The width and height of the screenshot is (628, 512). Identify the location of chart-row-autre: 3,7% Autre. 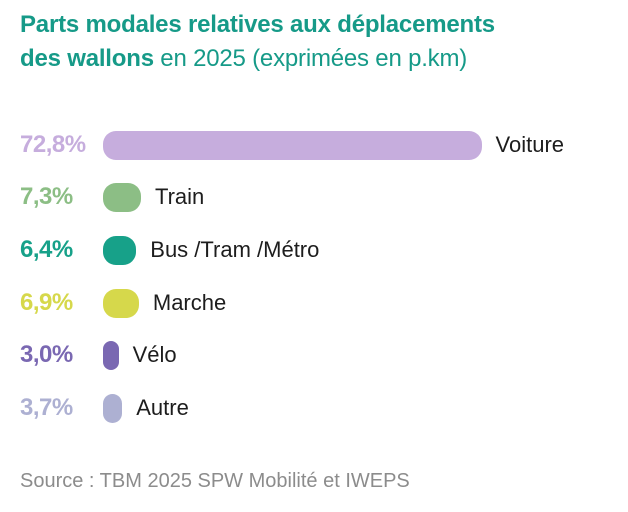
(324, 408).